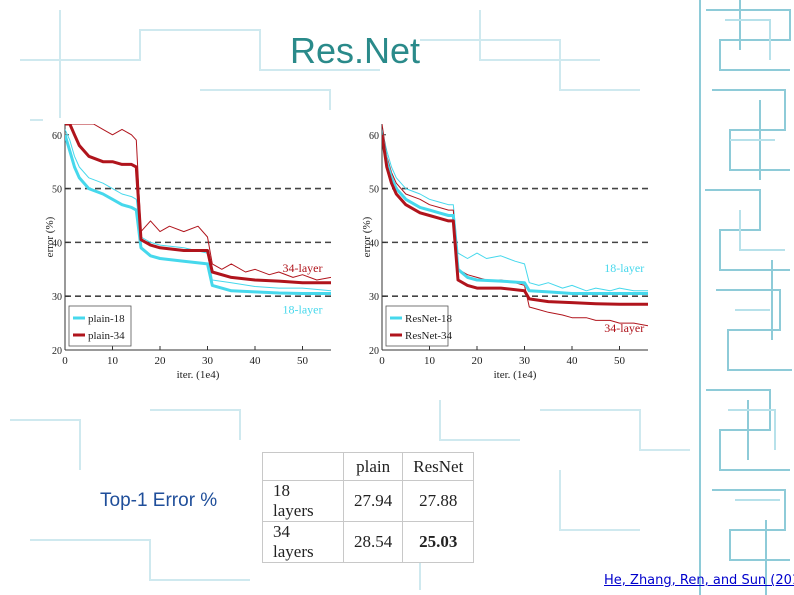 This screenshot has width=794, height=595. What do you see at coordinates (699, 580) in the screenshot?
I see `citation-link: He, Zhang, Ren, and Sun (201` at bounding box center [699, 580].